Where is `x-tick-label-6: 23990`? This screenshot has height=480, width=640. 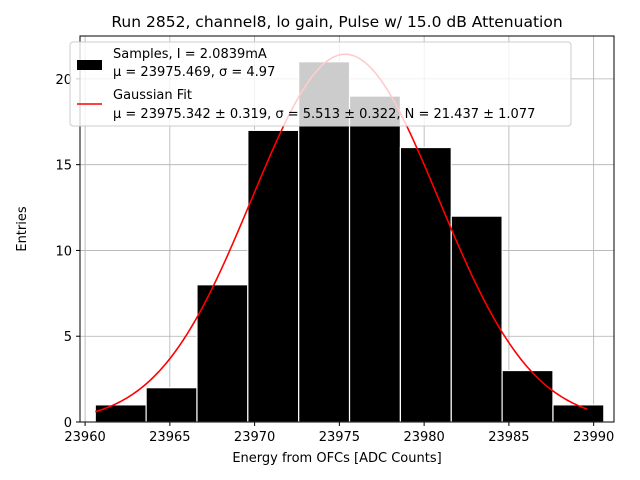
x-tick-label-6: 23990 is located at coordinates (593, 437).